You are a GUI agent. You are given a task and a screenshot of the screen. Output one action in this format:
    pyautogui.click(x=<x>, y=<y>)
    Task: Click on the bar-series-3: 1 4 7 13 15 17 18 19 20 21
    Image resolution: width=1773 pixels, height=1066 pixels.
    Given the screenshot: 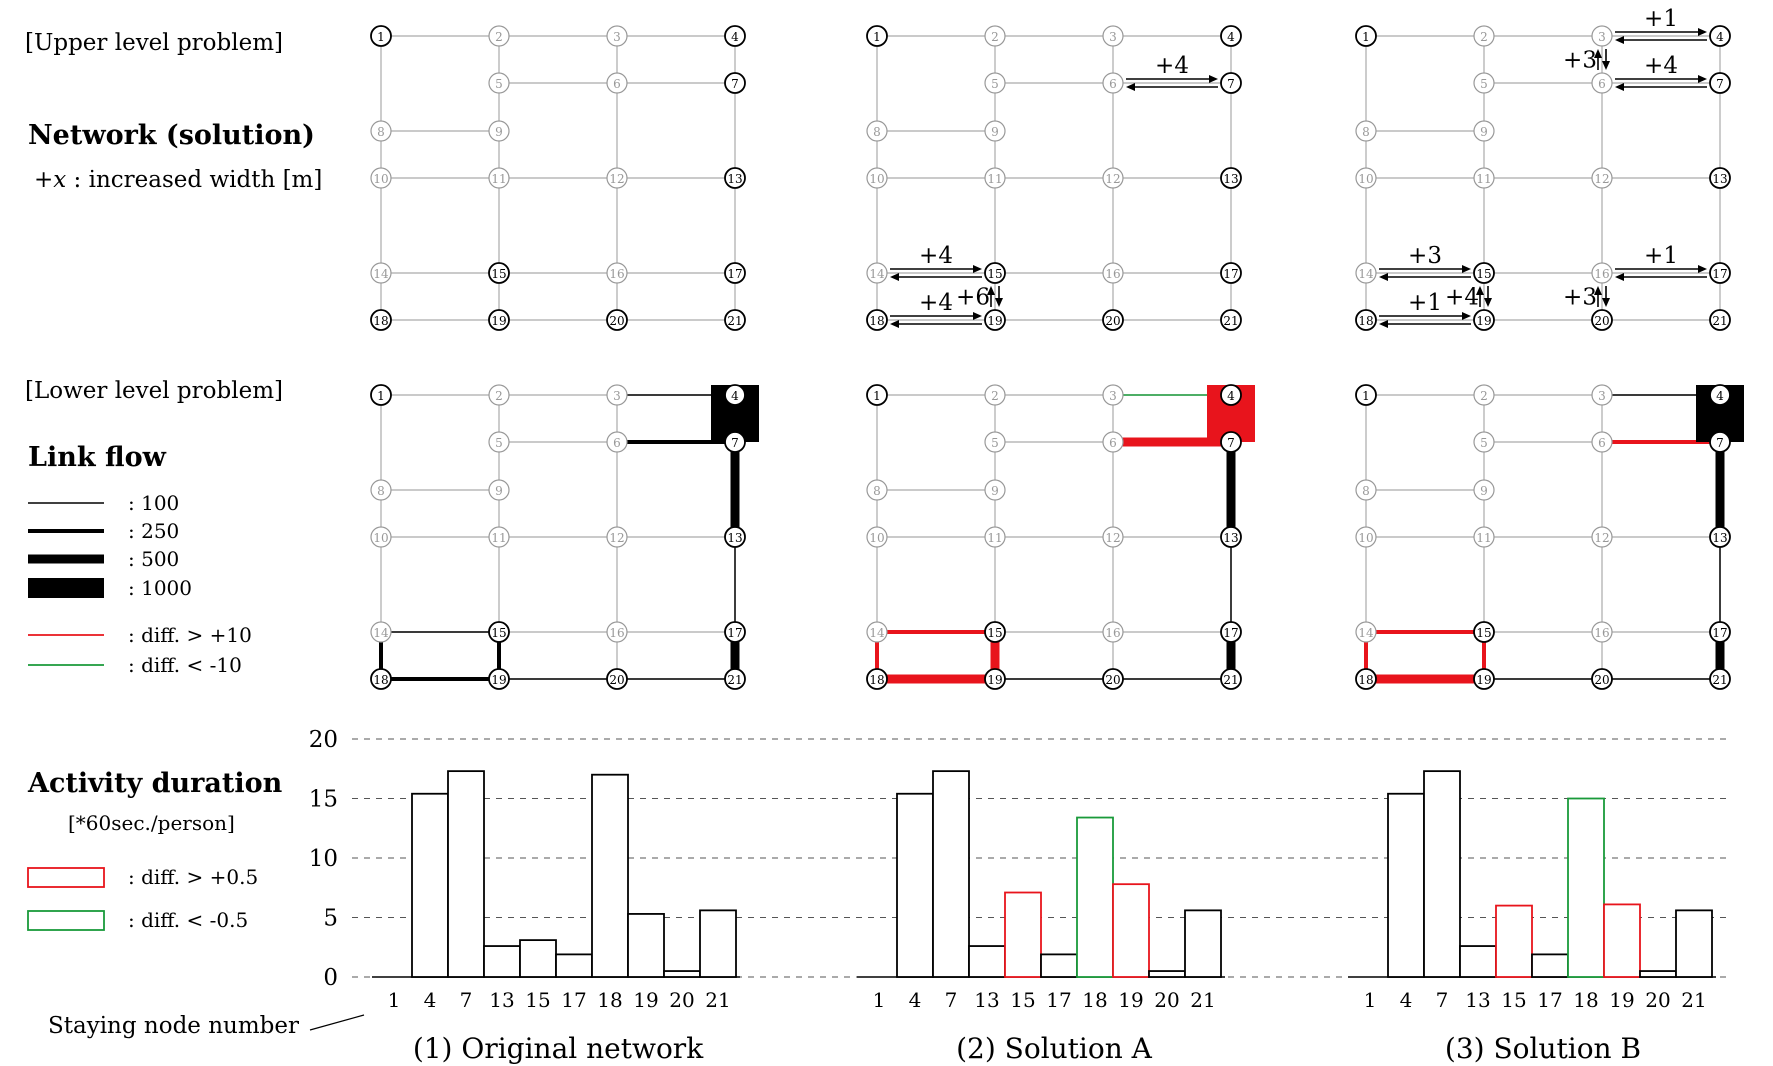 What is the action you would take?
    pyautogui.click(x=1532, y=891)
    